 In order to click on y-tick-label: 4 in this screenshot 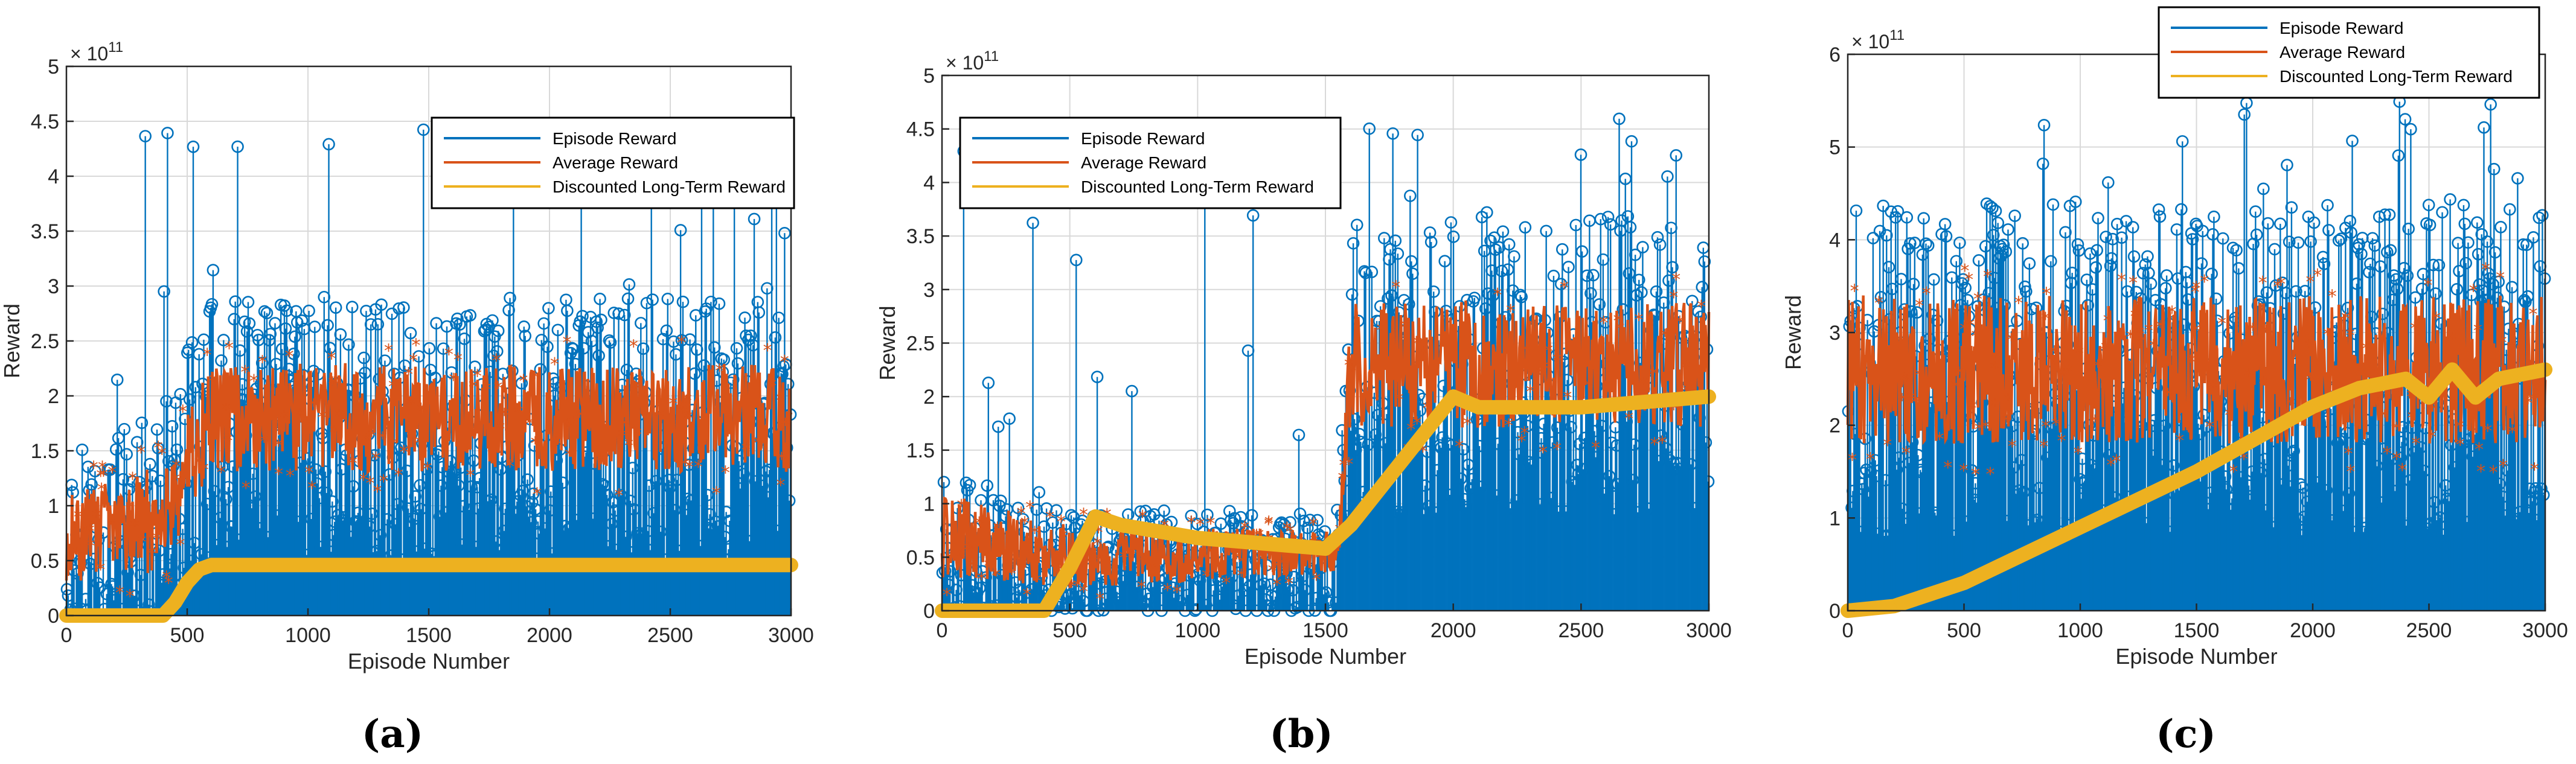, I will do `click(53, 177)`.